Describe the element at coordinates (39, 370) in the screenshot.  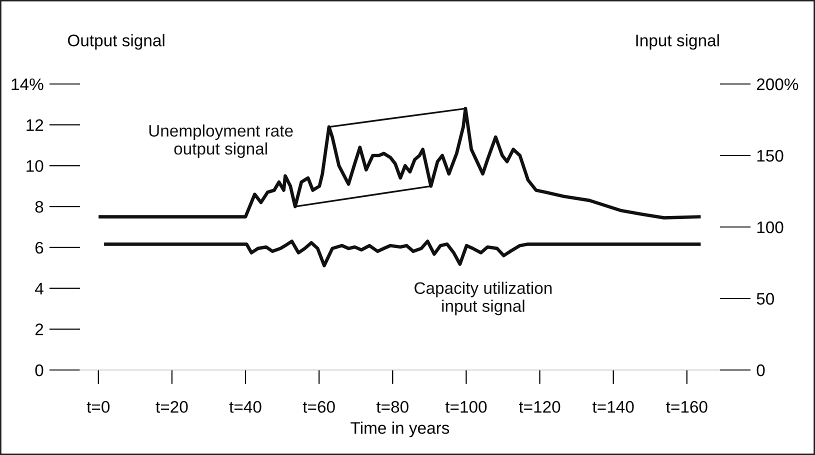
I see `y-tick-label: 0` at that location.